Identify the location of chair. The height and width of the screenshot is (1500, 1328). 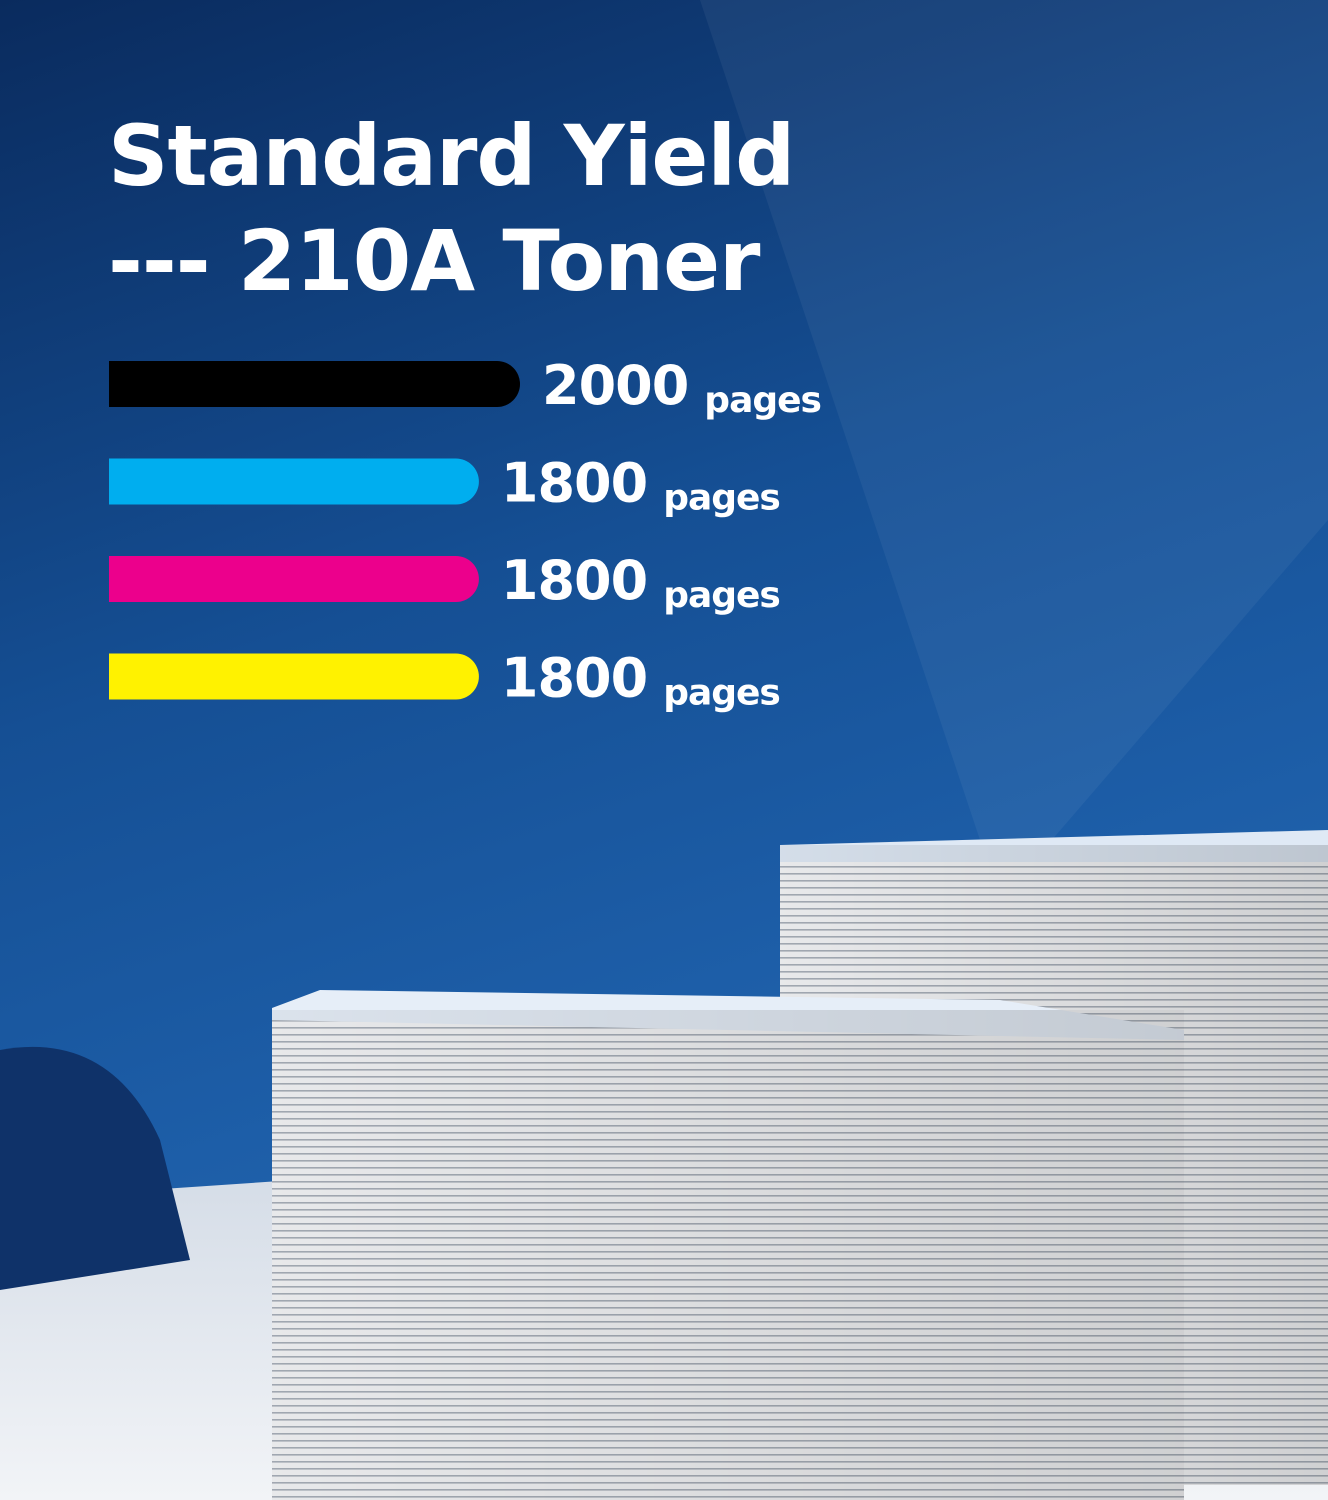
(95, 1168).